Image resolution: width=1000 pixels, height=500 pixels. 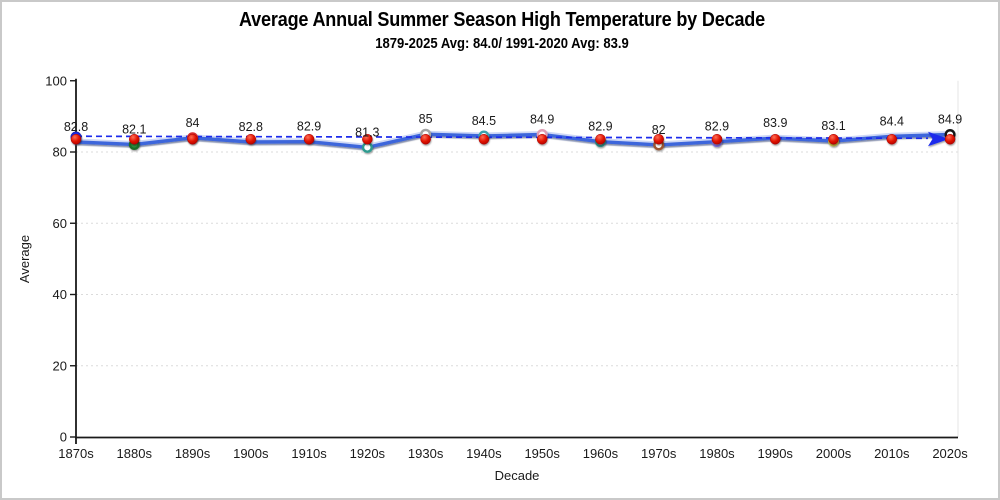 I want to click on data-label: 83.1, so click(x=833, y=126).